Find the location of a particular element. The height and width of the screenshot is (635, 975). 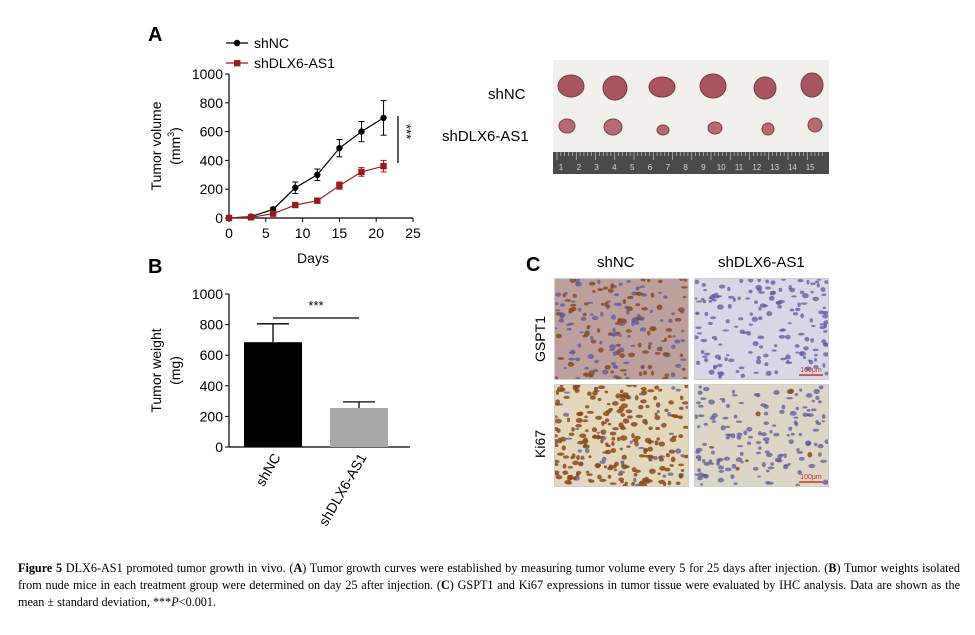

tumor-shdlx6-as1 is located at coordinates (613, 127).